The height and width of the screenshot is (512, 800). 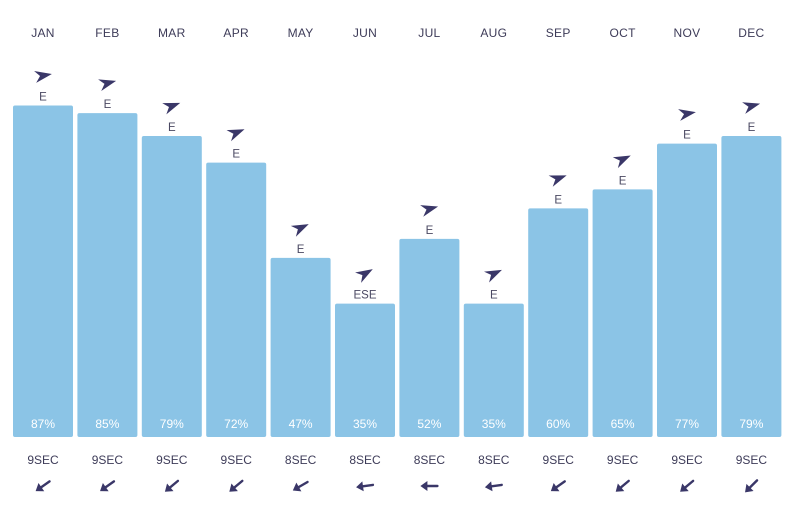 I want to click on bar-oct, so click(x=622, y=313).